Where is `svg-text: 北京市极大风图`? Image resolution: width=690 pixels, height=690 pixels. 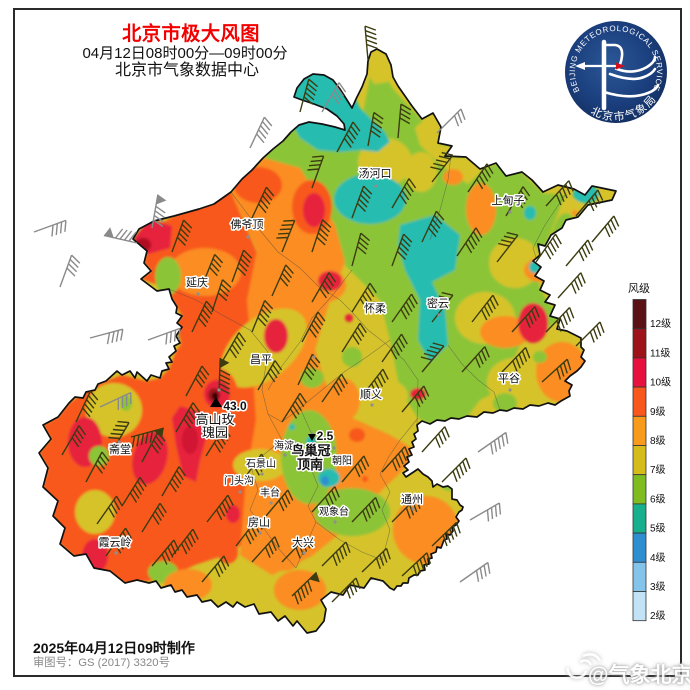 svg-text: 北京市极大风图 is located at coordinates (191, 33).